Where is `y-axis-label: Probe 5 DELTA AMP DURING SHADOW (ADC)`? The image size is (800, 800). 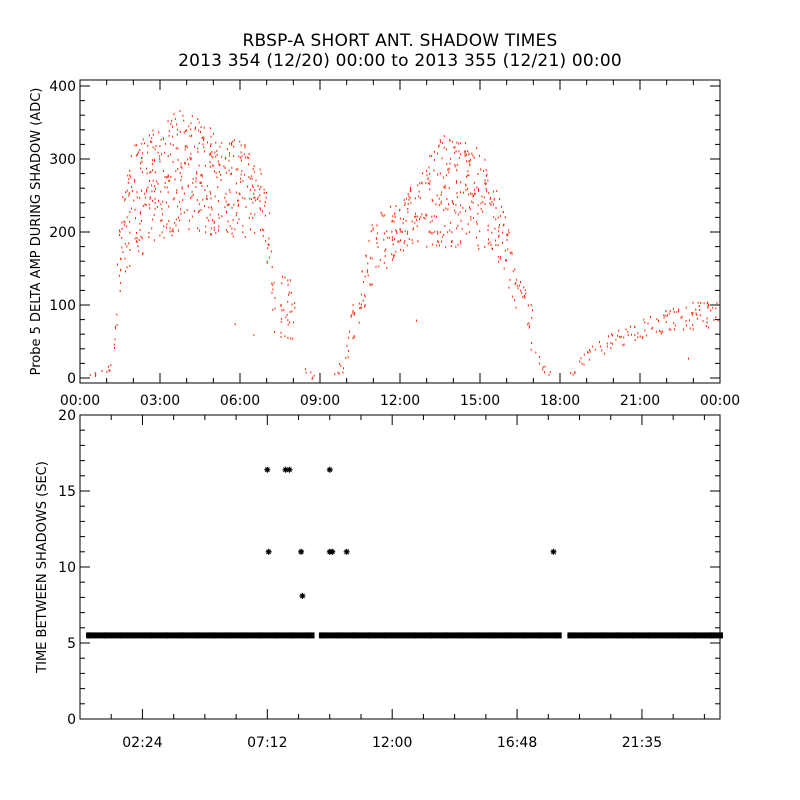
y-axis-label: Probe 5 DELTA AMP DURING SHADOW (ADC) is located at coordinates (36, 232).